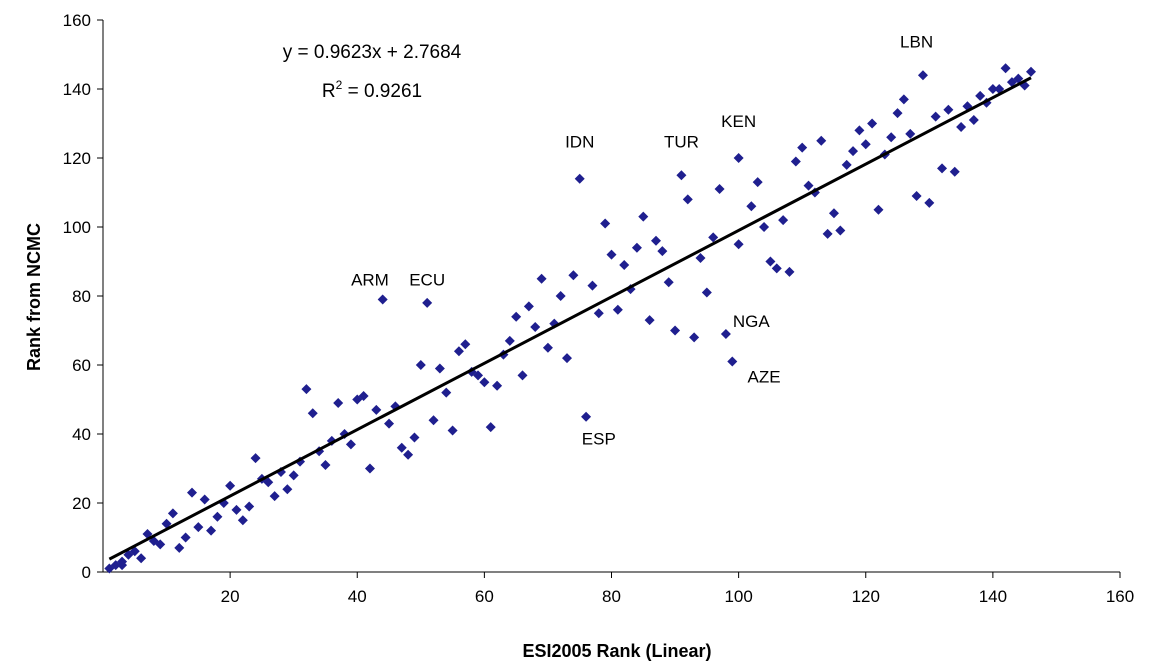 This screenshot has width=1153, height=667. What do you see at coordinates (738, 121) in the screenshot?
I see `country-label-ken: KEN` at bounding box center [738, 121].